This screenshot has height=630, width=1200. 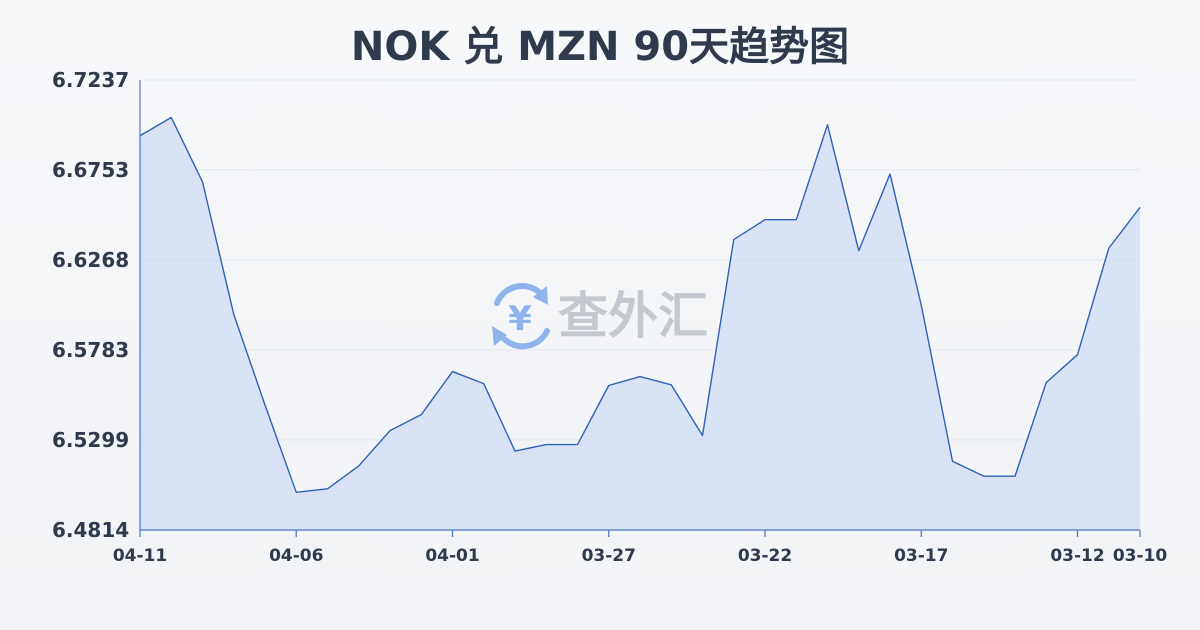 I want to click on x-tick-label: 04-06, so click(x=296, y=556).